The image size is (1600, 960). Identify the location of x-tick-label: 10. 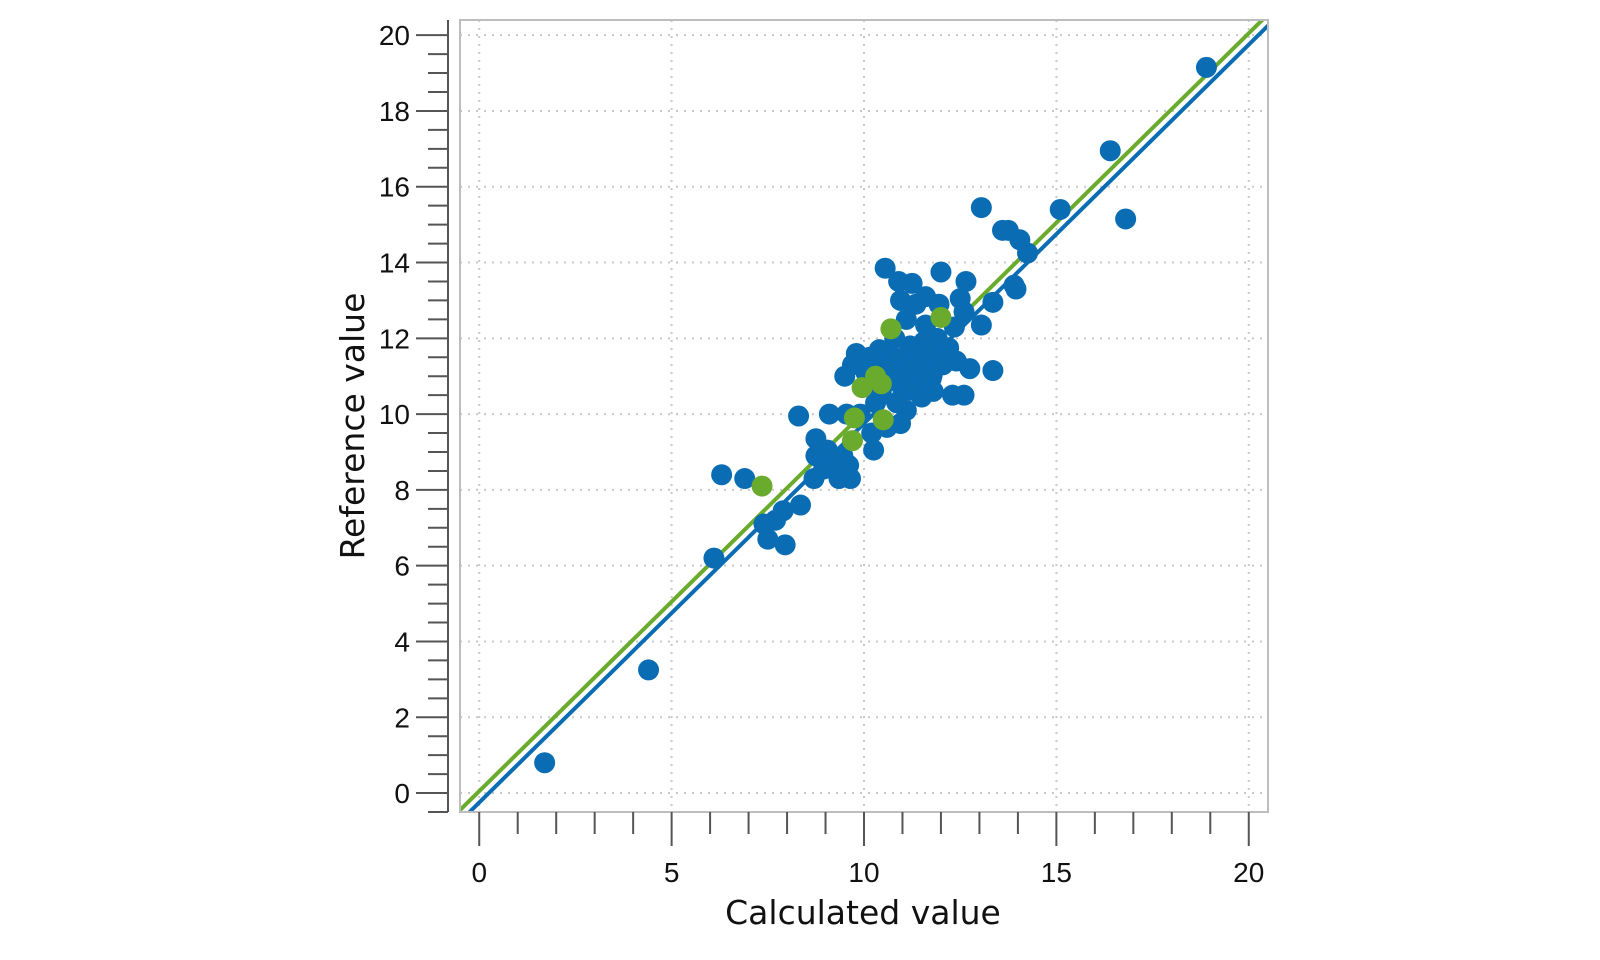
(863, 872).